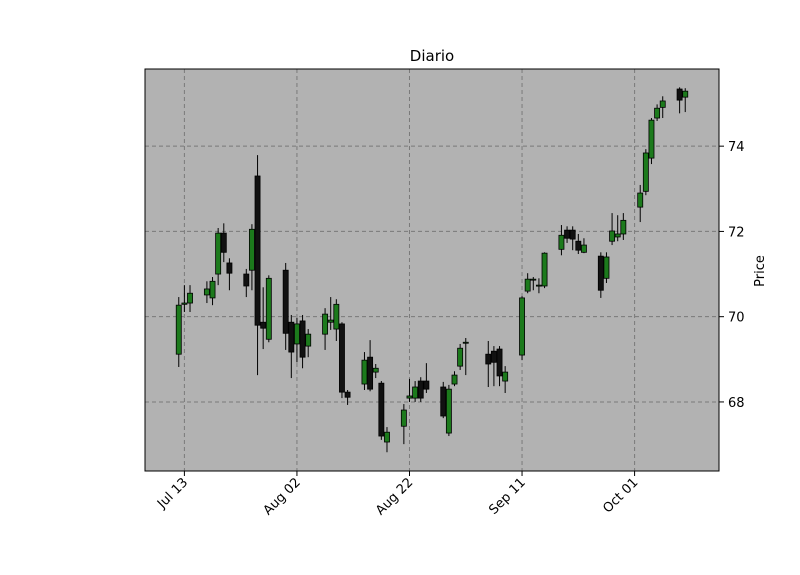 The image size is (800, 575). Describe the element at coordinates (736, 403) in the screenshot. I see `y-tick-label: 68` at that location.